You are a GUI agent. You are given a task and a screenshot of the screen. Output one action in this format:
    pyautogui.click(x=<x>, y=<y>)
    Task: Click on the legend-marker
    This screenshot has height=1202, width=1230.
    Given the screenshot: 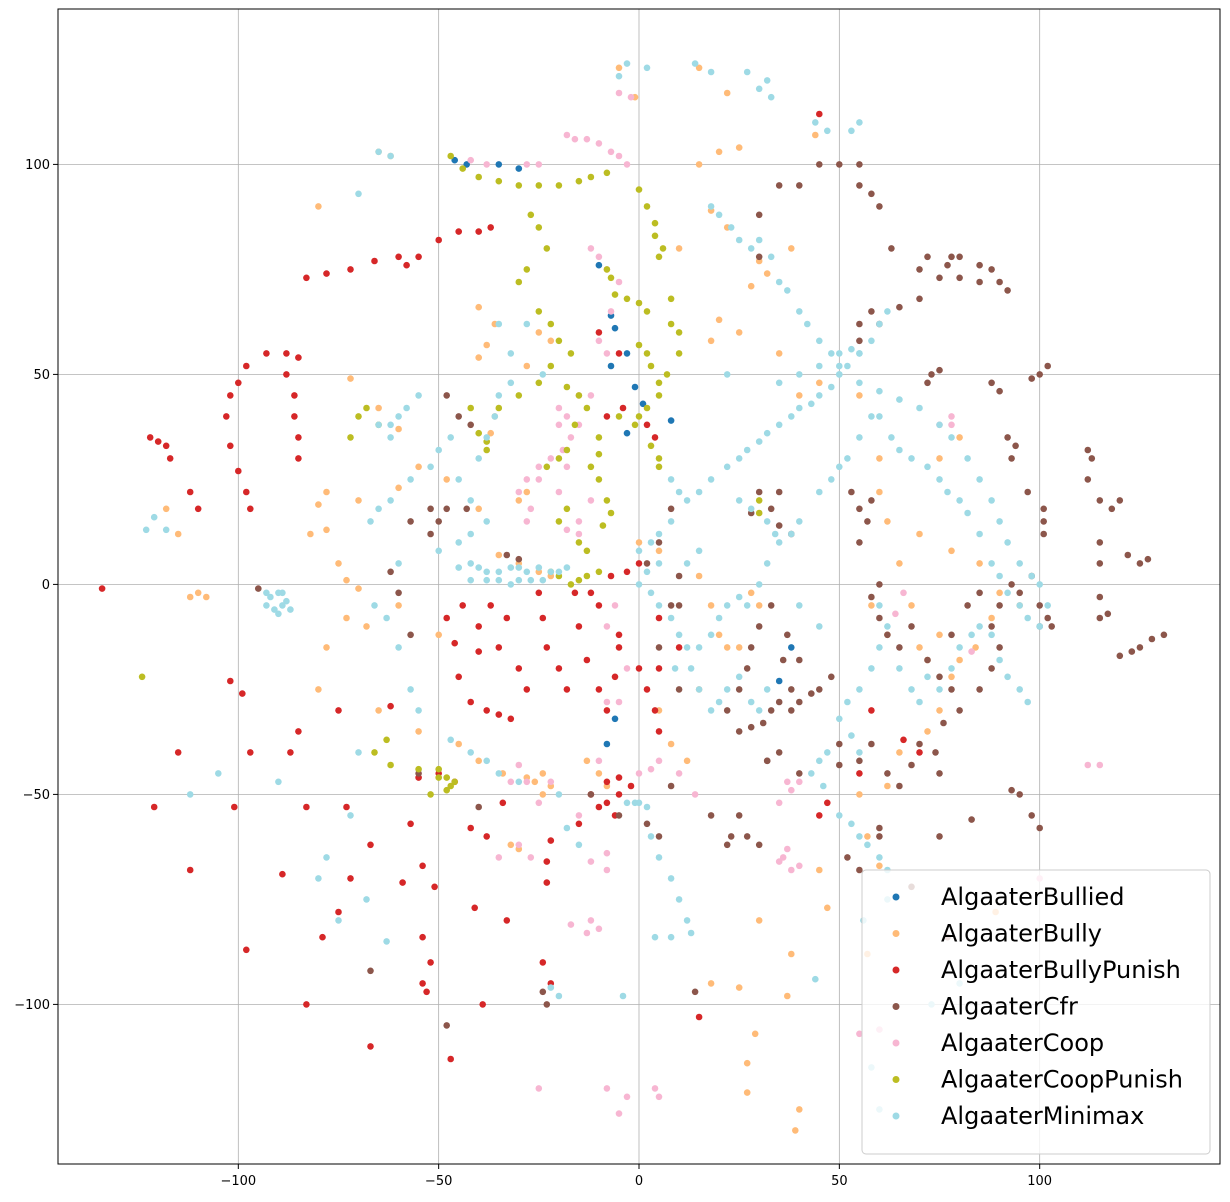 What is the action you would take?
    pyautogui.click(x=896, y=1116)
    